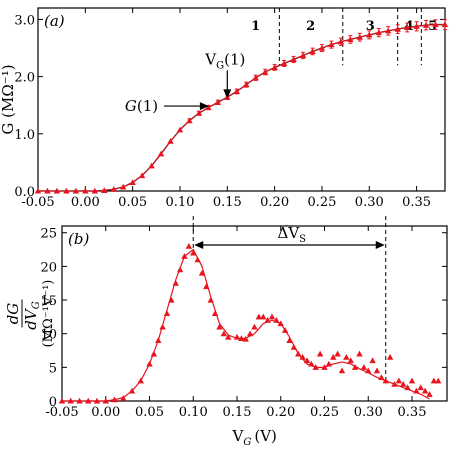 The height and width of the screenshot is (454, 469). I want to click on region-label: 2, so click(310, 26).